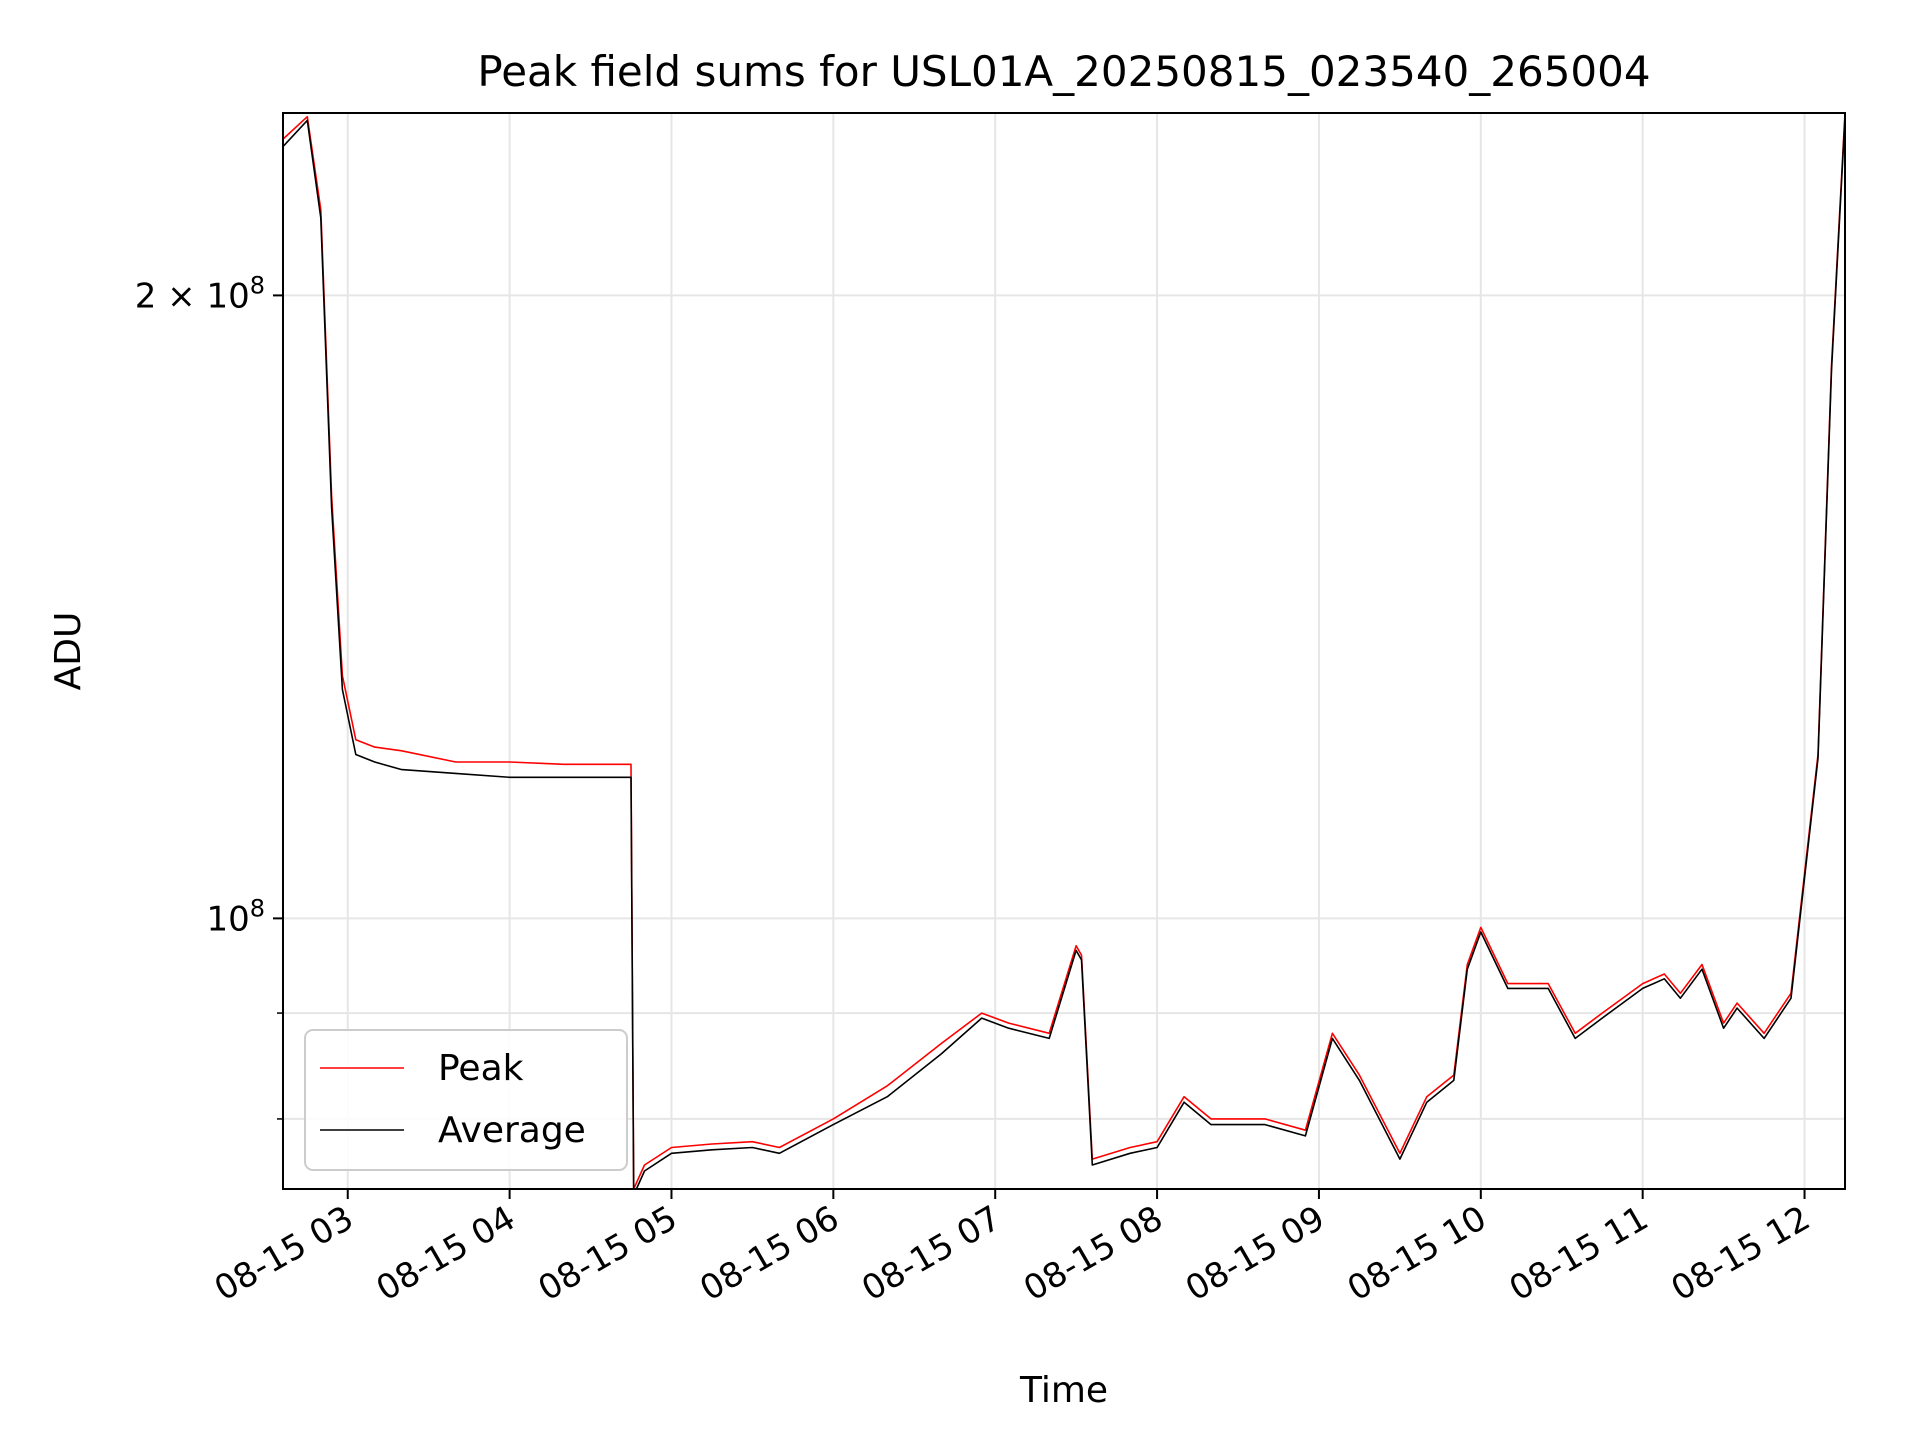 Image resolution: width=1920 pixels, height=1440 pixels. What do you see at coordinates (481, 1068) in the screenshot?
I see `legend-label-peak: Peak` at bounding box center [481, 1068].